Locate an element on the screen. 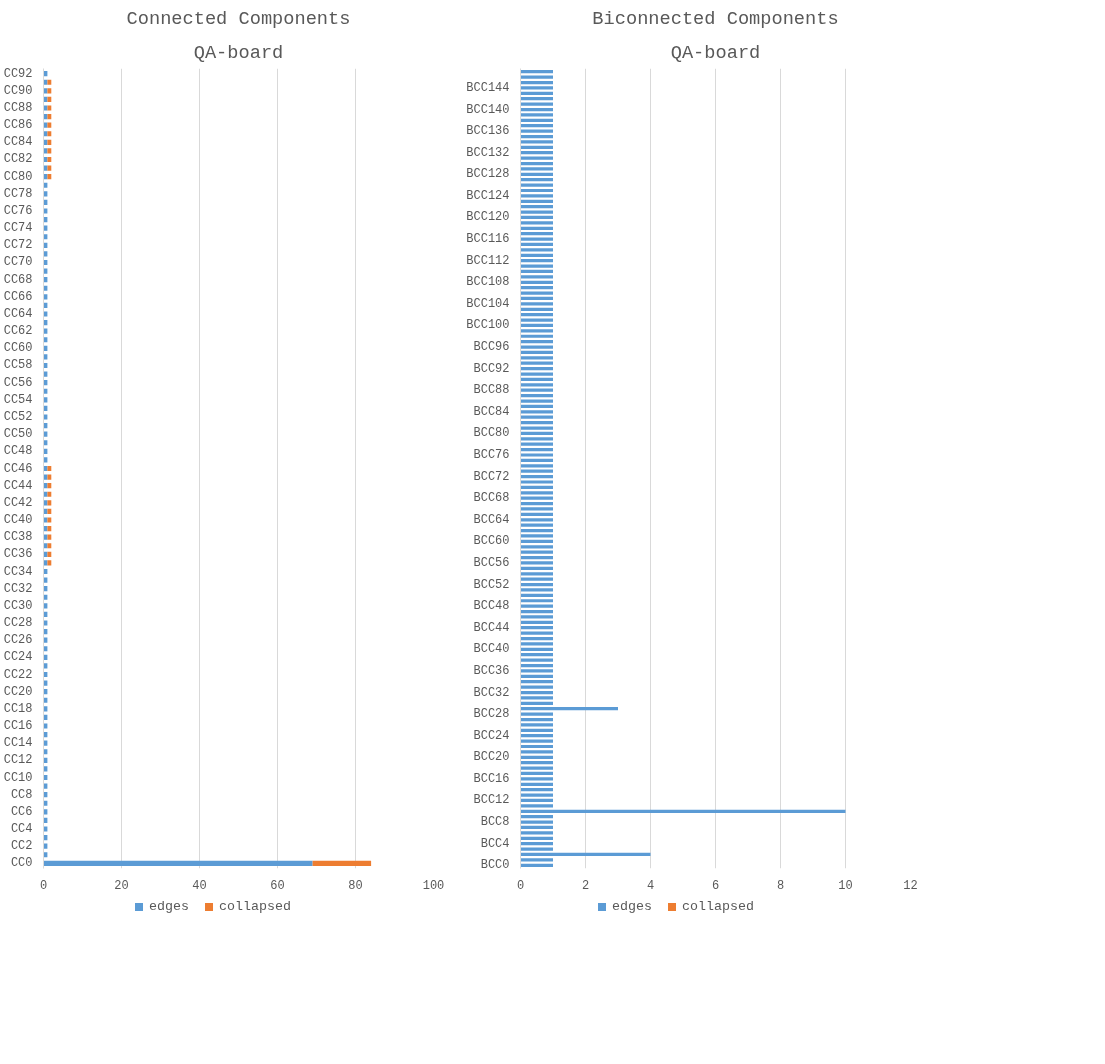  y-tick-label: BCC44 is located at coordinates (491, 627).